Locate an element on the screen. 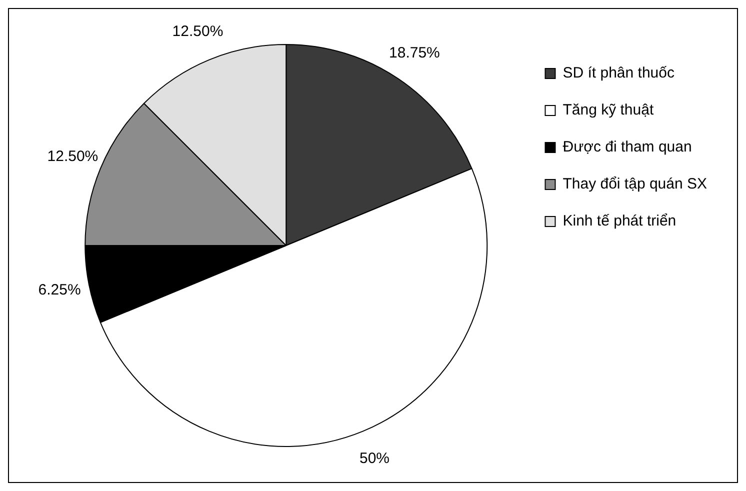  legend-label: Thay đổi tập quán SX is located at coordinates (634, 184).